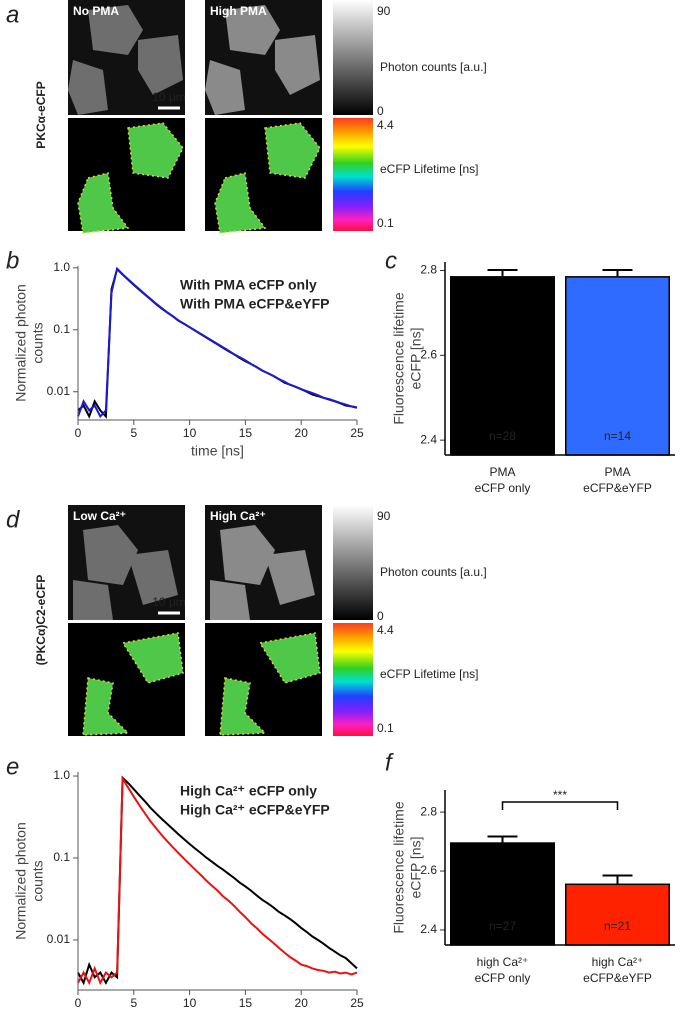  What do you see at coordinates (217, 451) in the screenshot?
I see `x-axis-label: time [ns]` at bounding box center [217, 451].